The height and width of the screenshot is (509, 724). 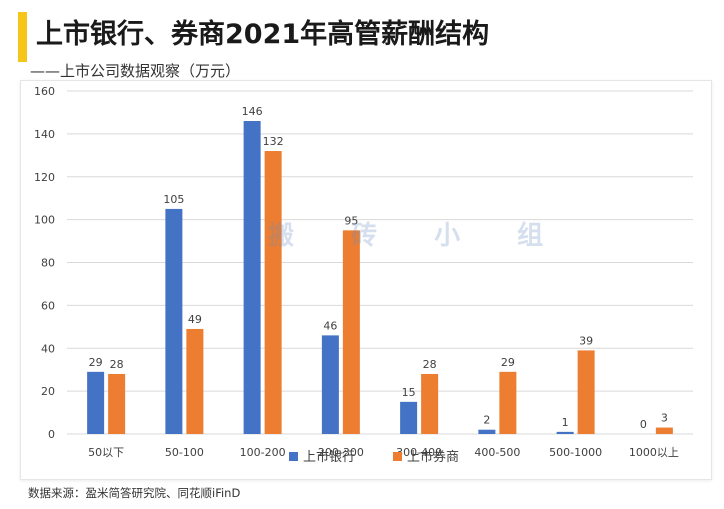 I want to click on y-tick-label: 160, so click(x=44, y=91).